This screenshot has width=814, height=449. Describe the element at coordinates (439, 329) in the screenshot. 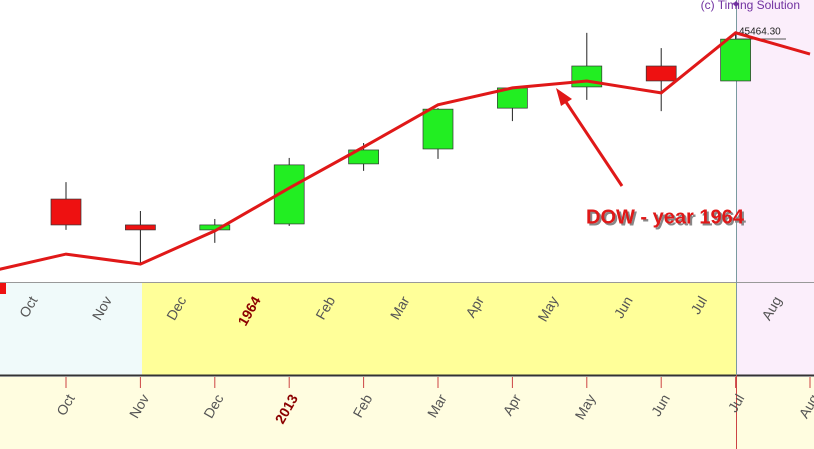

I see `axis-band-highlight` at that location.